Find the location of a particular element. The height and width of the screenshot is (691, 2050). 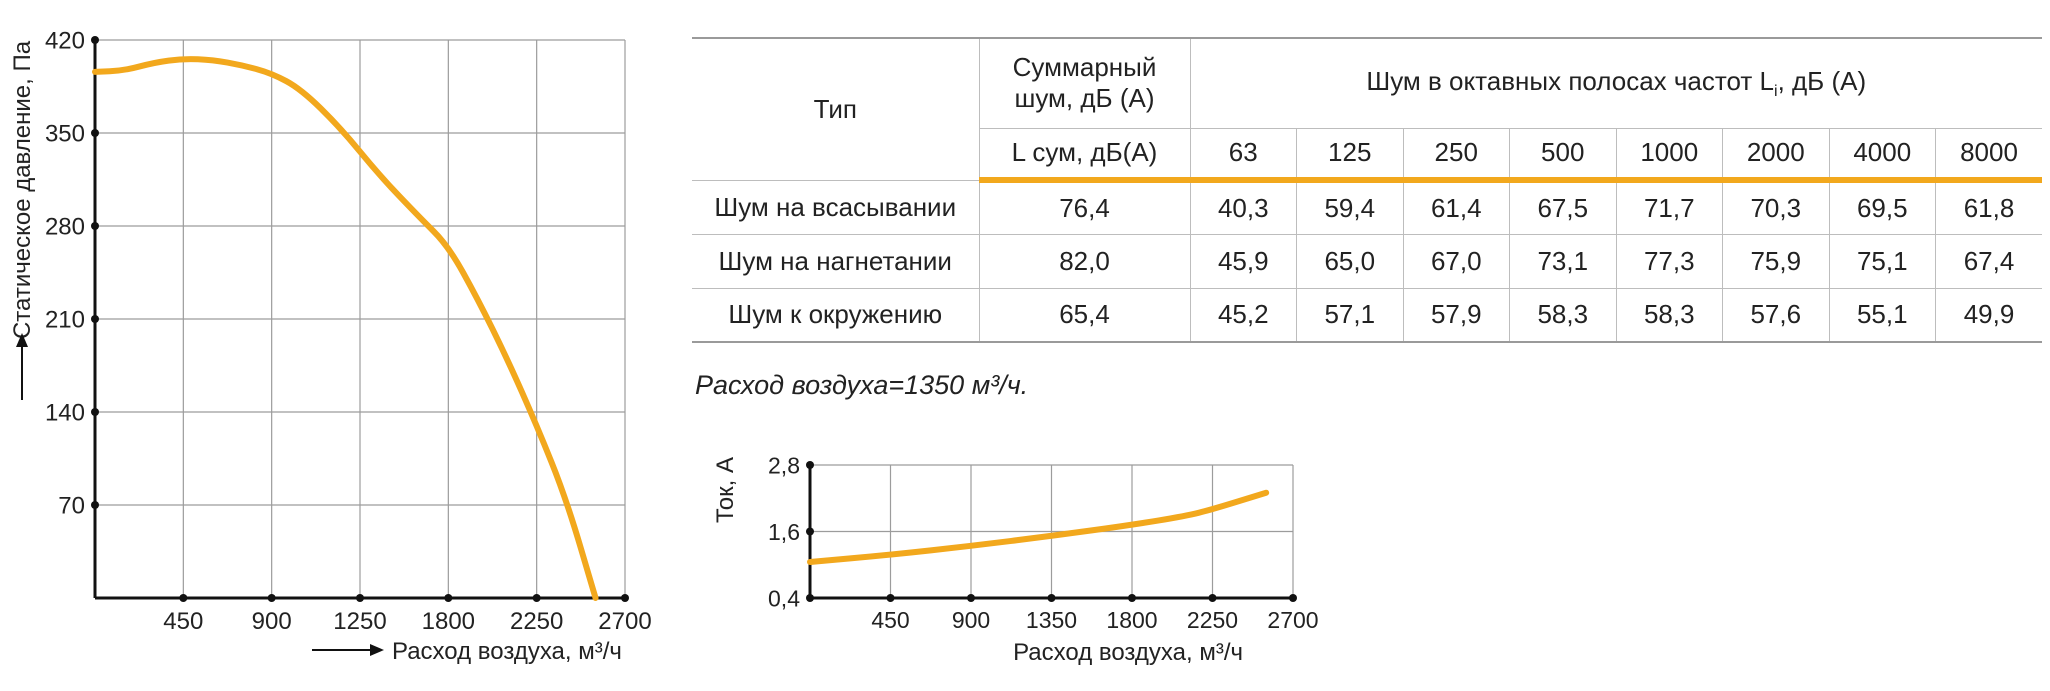

x-tick-label: 1250 is located at coordinates (359, 621).